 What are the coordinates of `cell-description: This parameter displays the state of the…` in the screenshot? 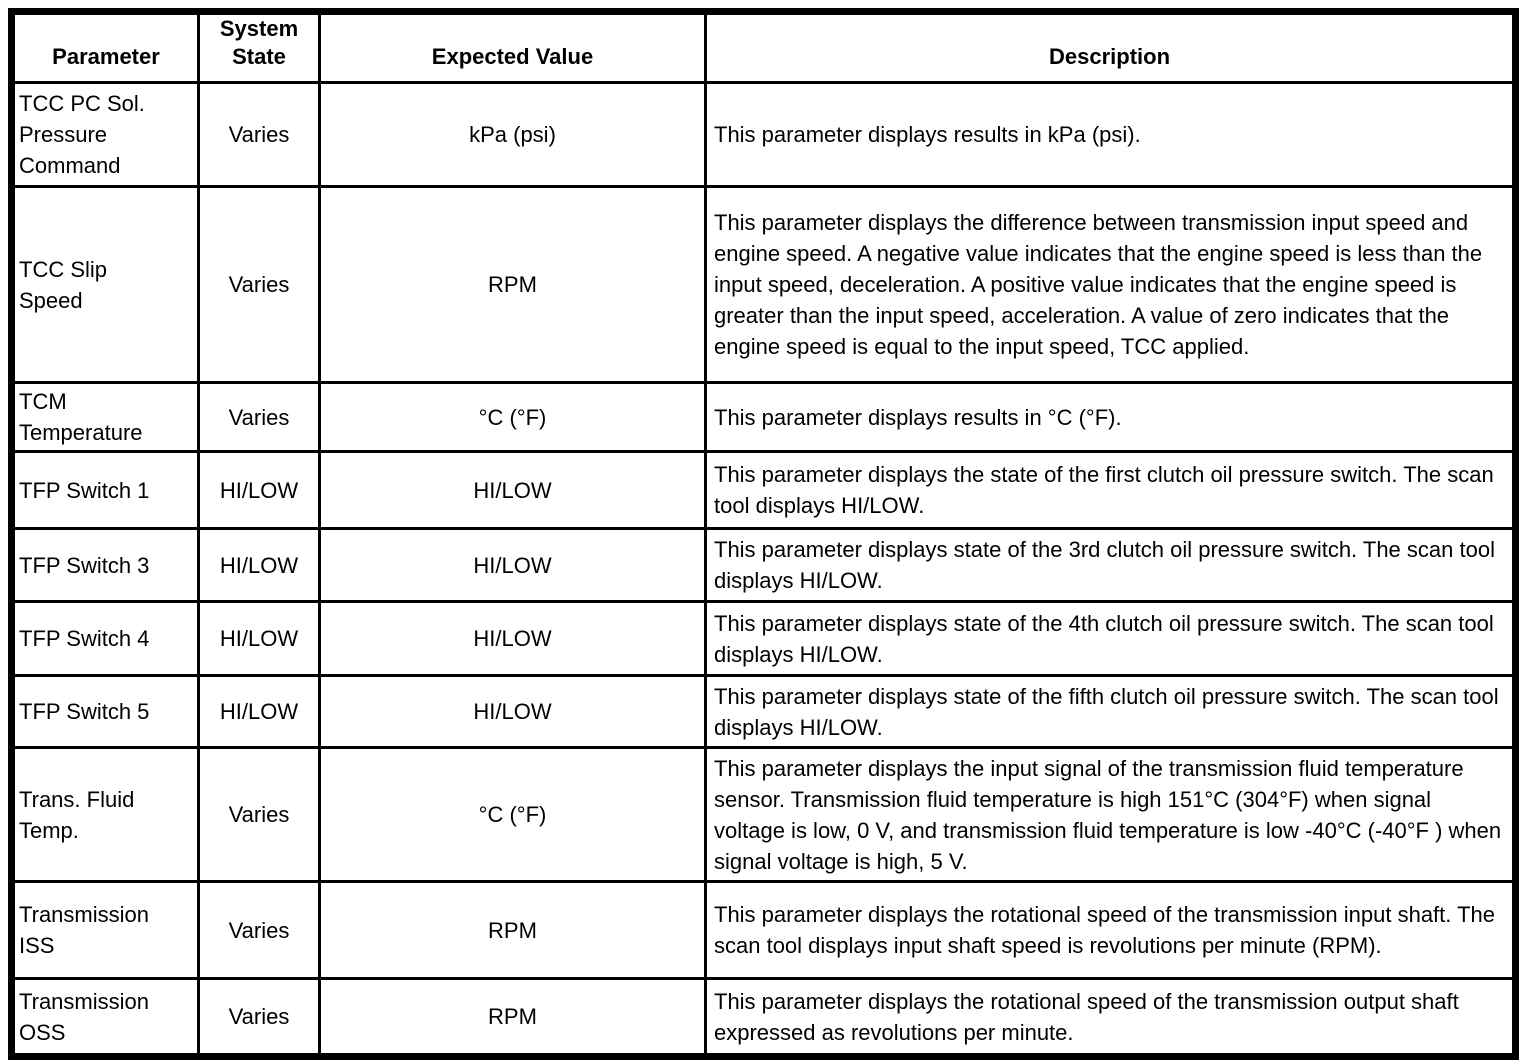 It's located at (1110, 490).